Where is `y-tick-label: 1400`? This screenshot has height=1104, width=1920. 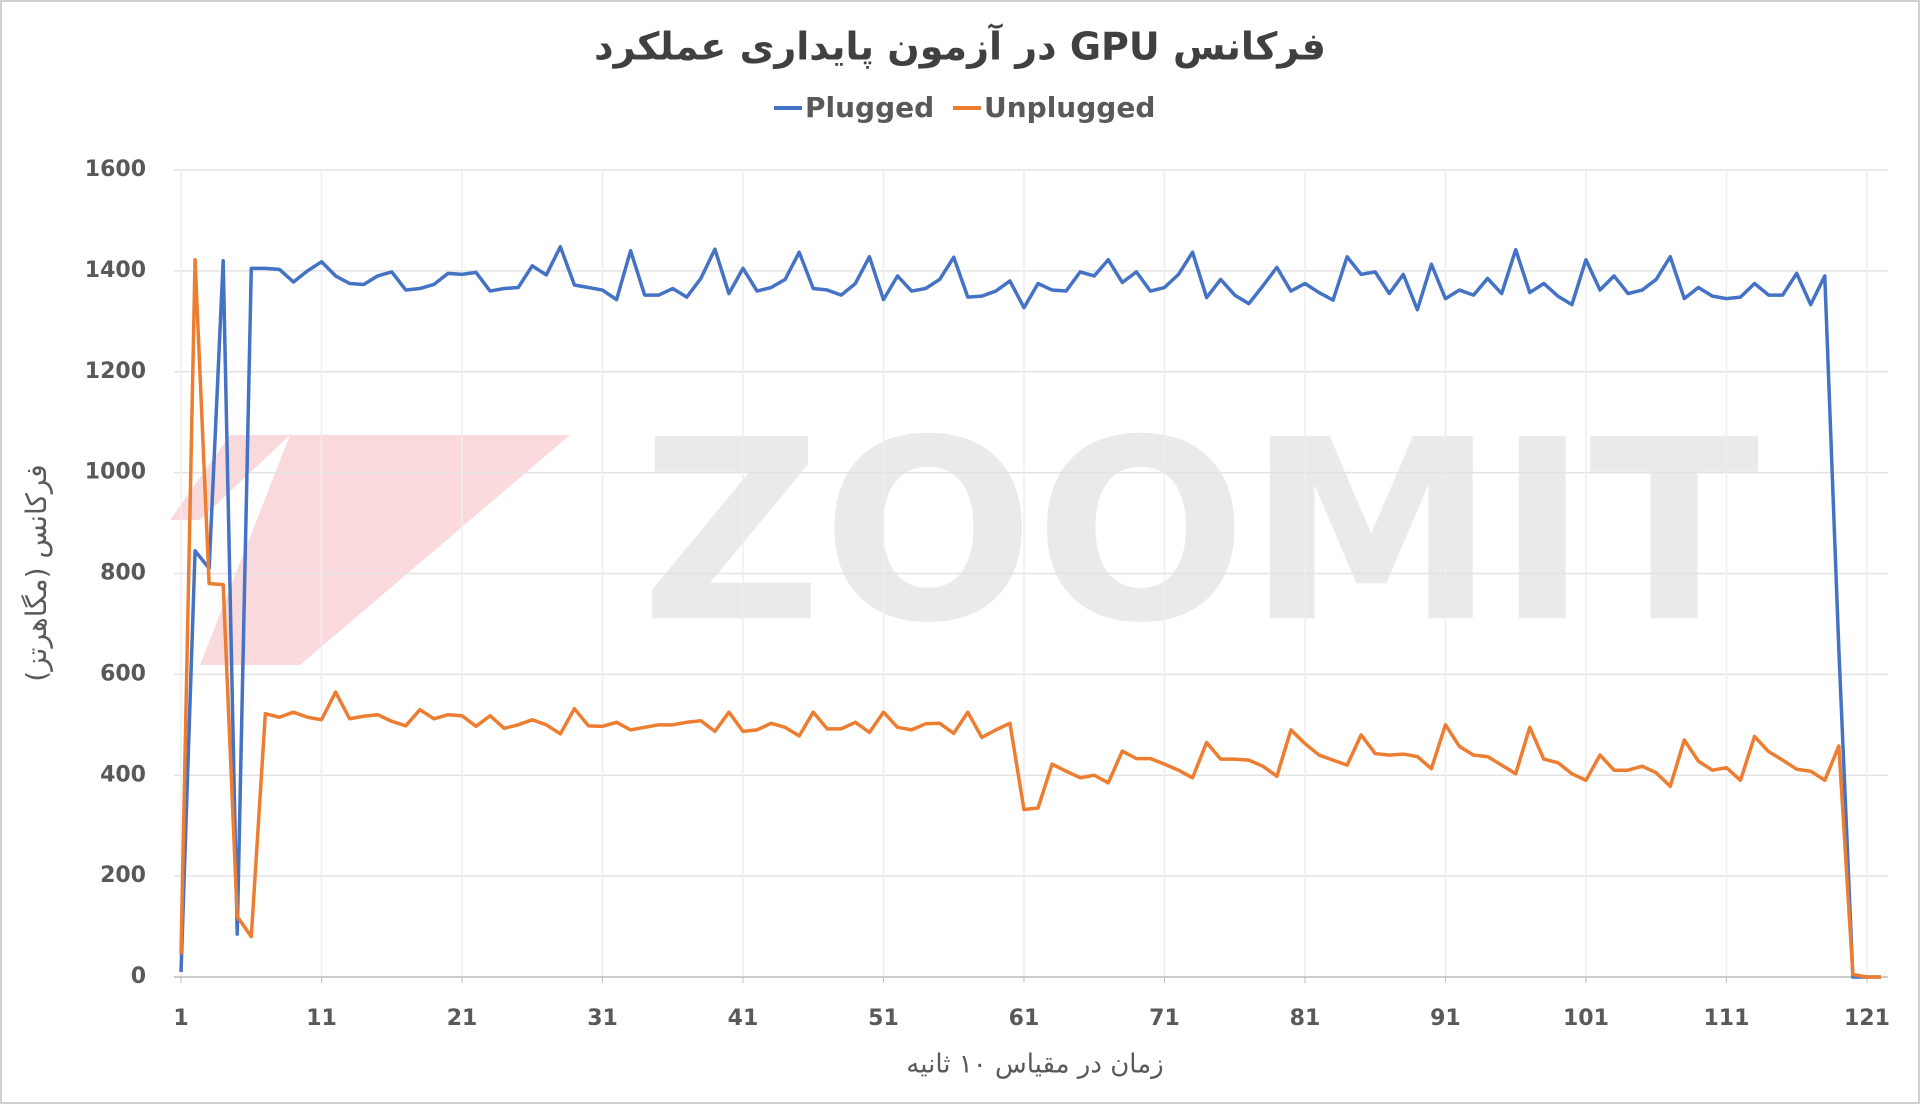 y-tick-label: 1400 is located at coordinates (115, 270).